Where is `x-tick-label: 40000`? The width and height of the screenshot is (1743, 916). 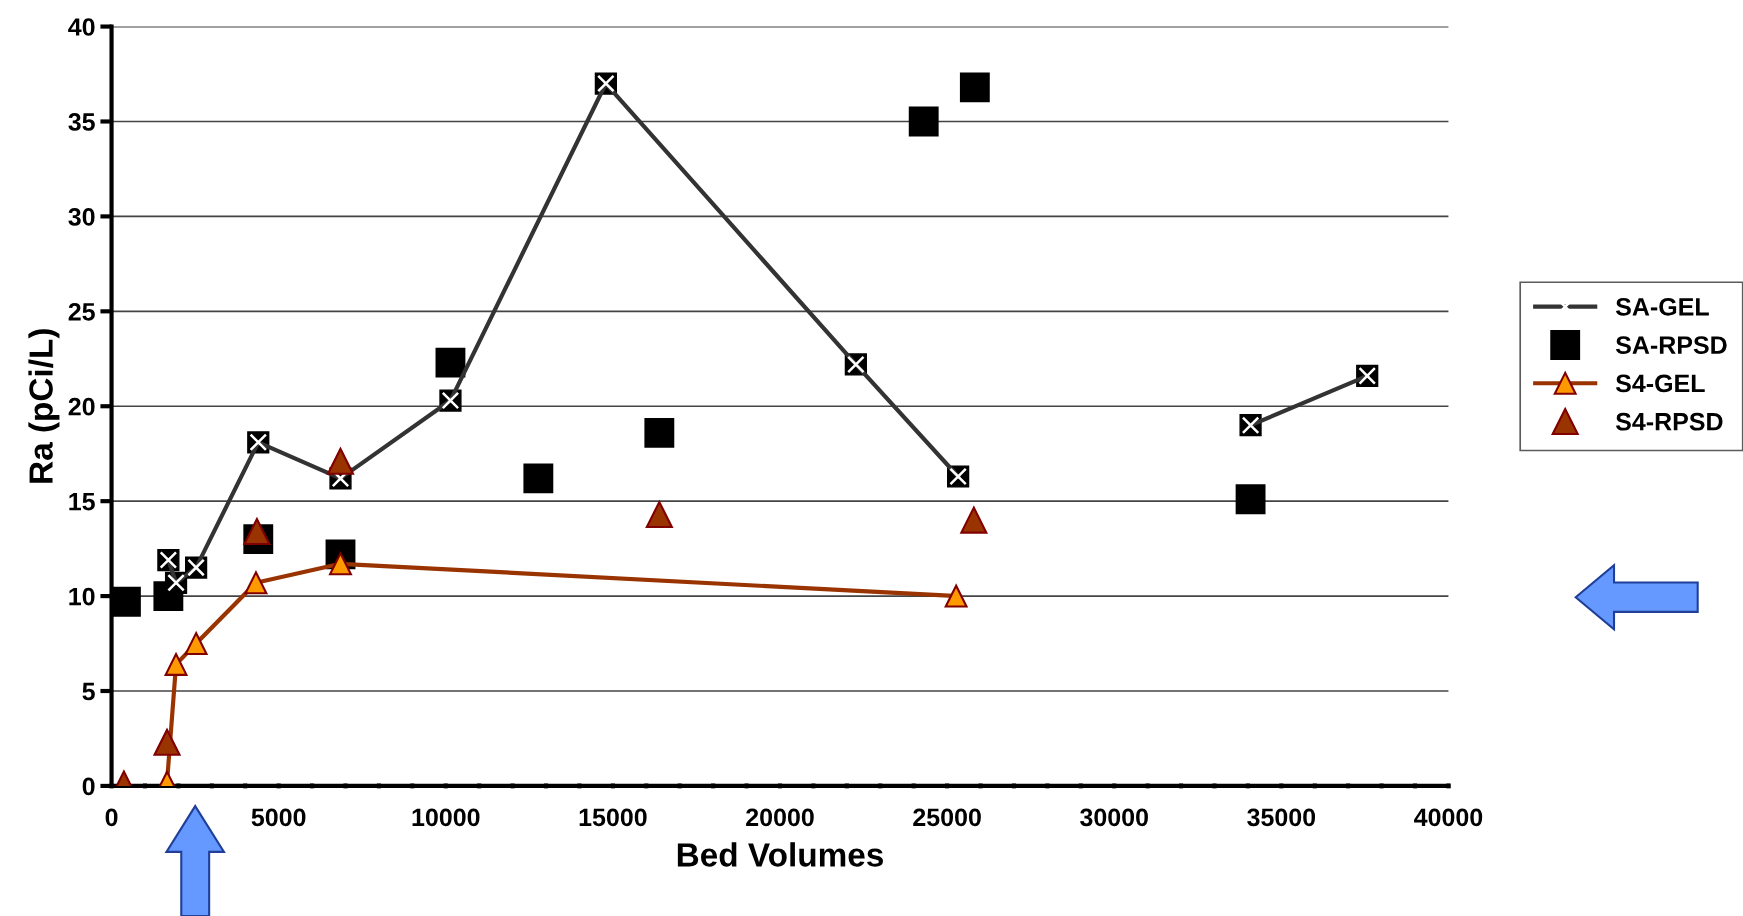
x-tick-label: 40000 is located at coordinates (1448, 817).